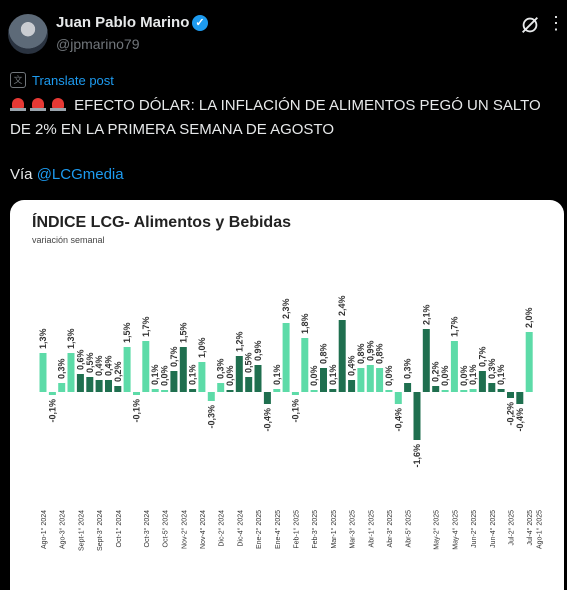 The image size is (567, 590). What do you see at coordinates (556, 23) in the screenshot?
I see `more-icon: ⋮` at bounding box center [556, 23].